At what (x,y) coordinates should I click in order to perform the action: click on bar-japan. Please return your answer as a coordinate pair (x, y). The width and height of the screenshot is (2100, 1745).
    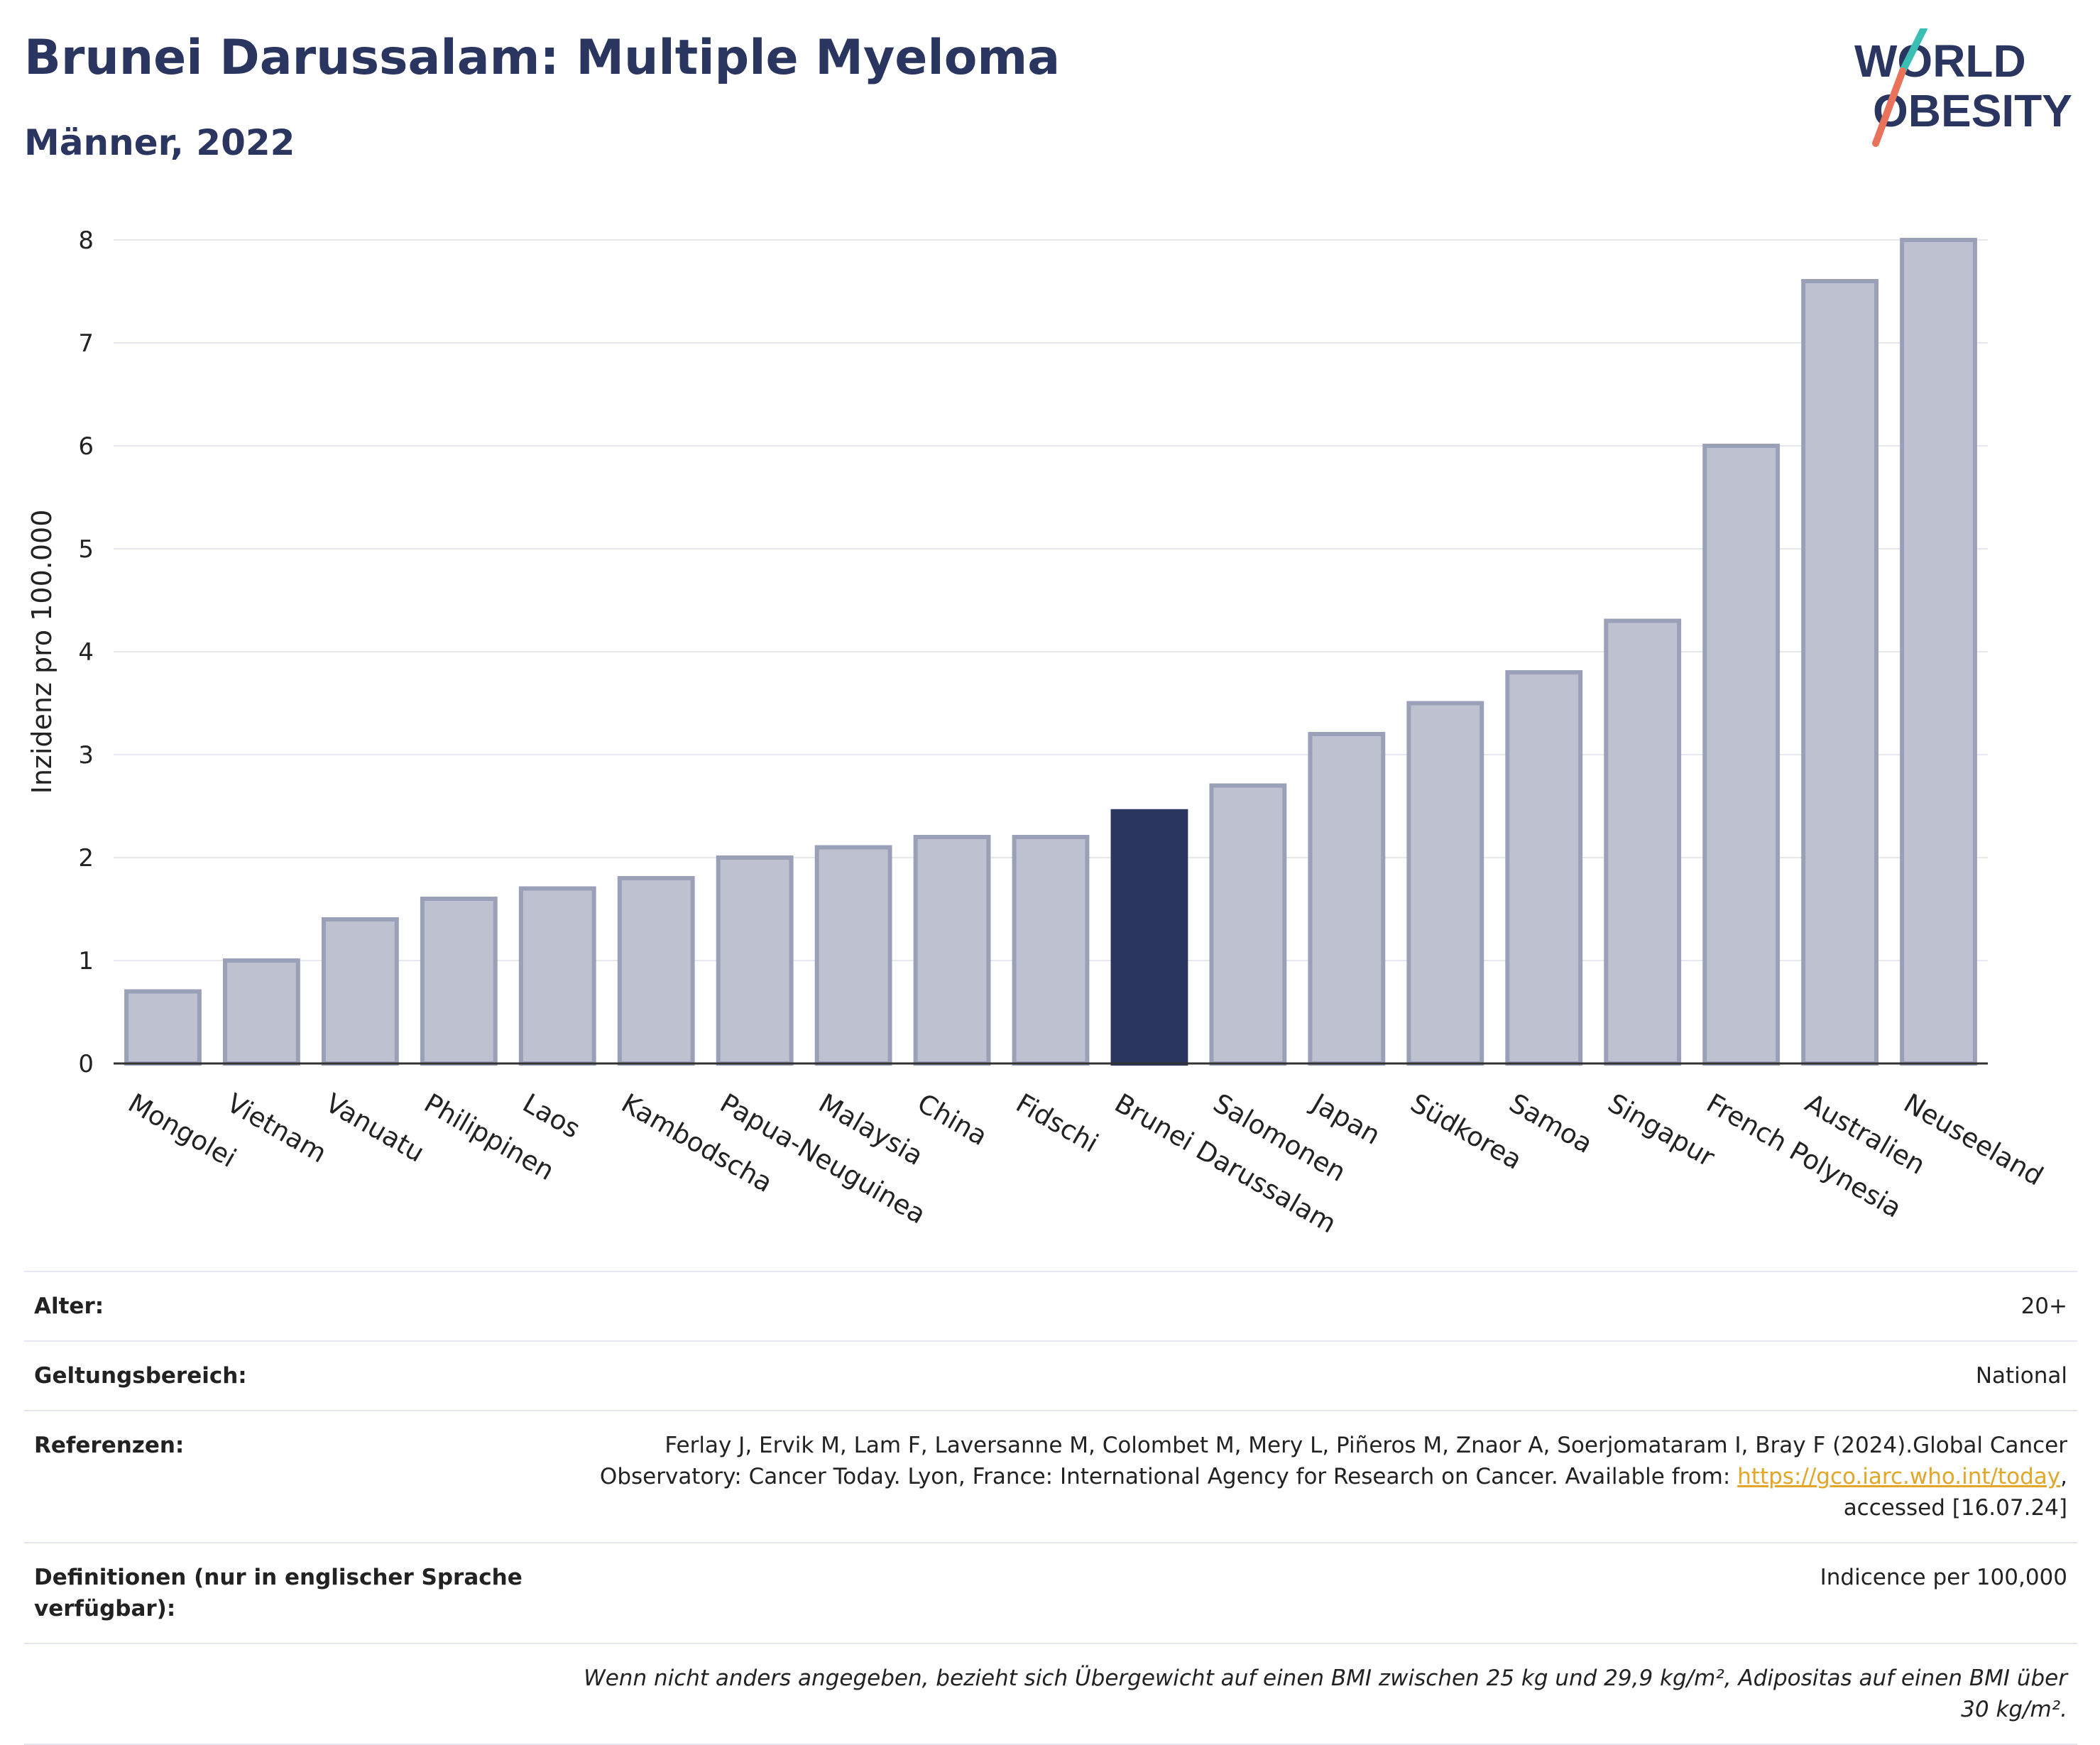
    Looking at the image, I should click on (1347, 899).